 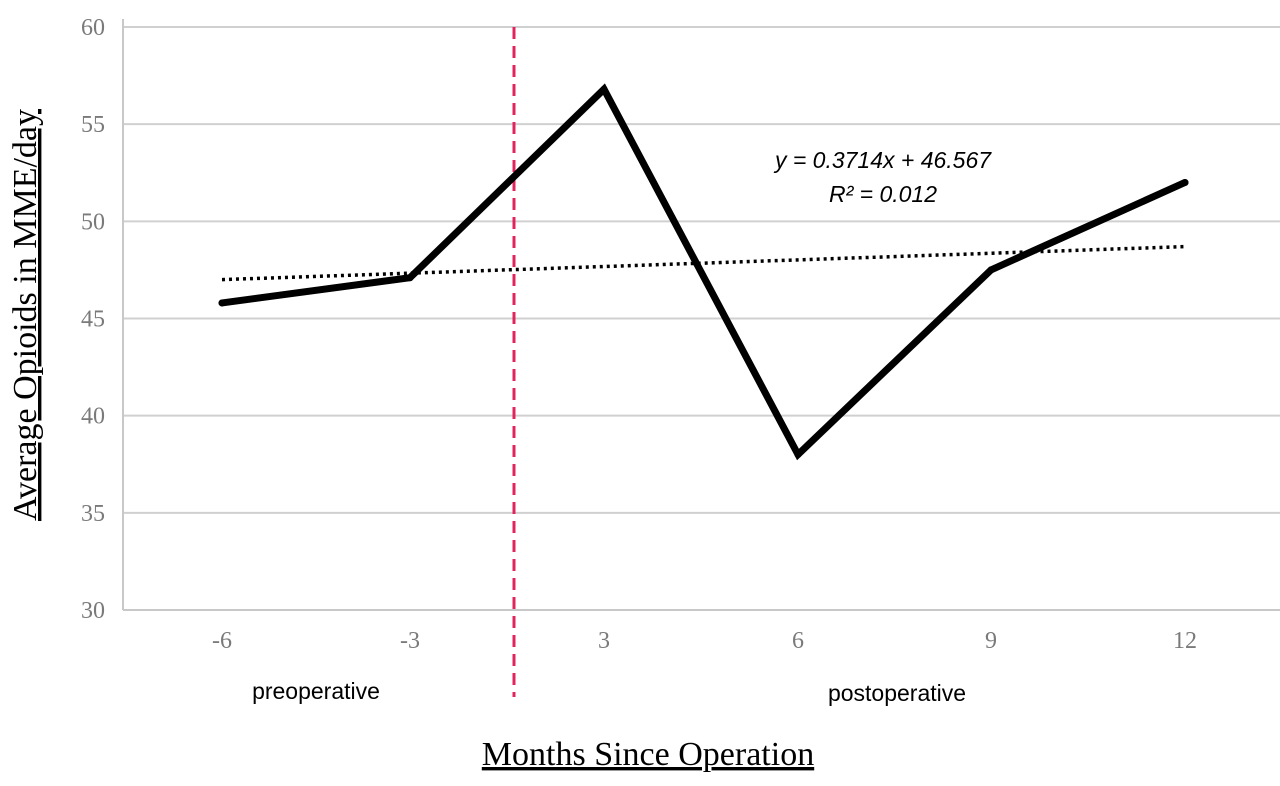 I want to click on y-tick-label: 45, so click(x=93, y=320).